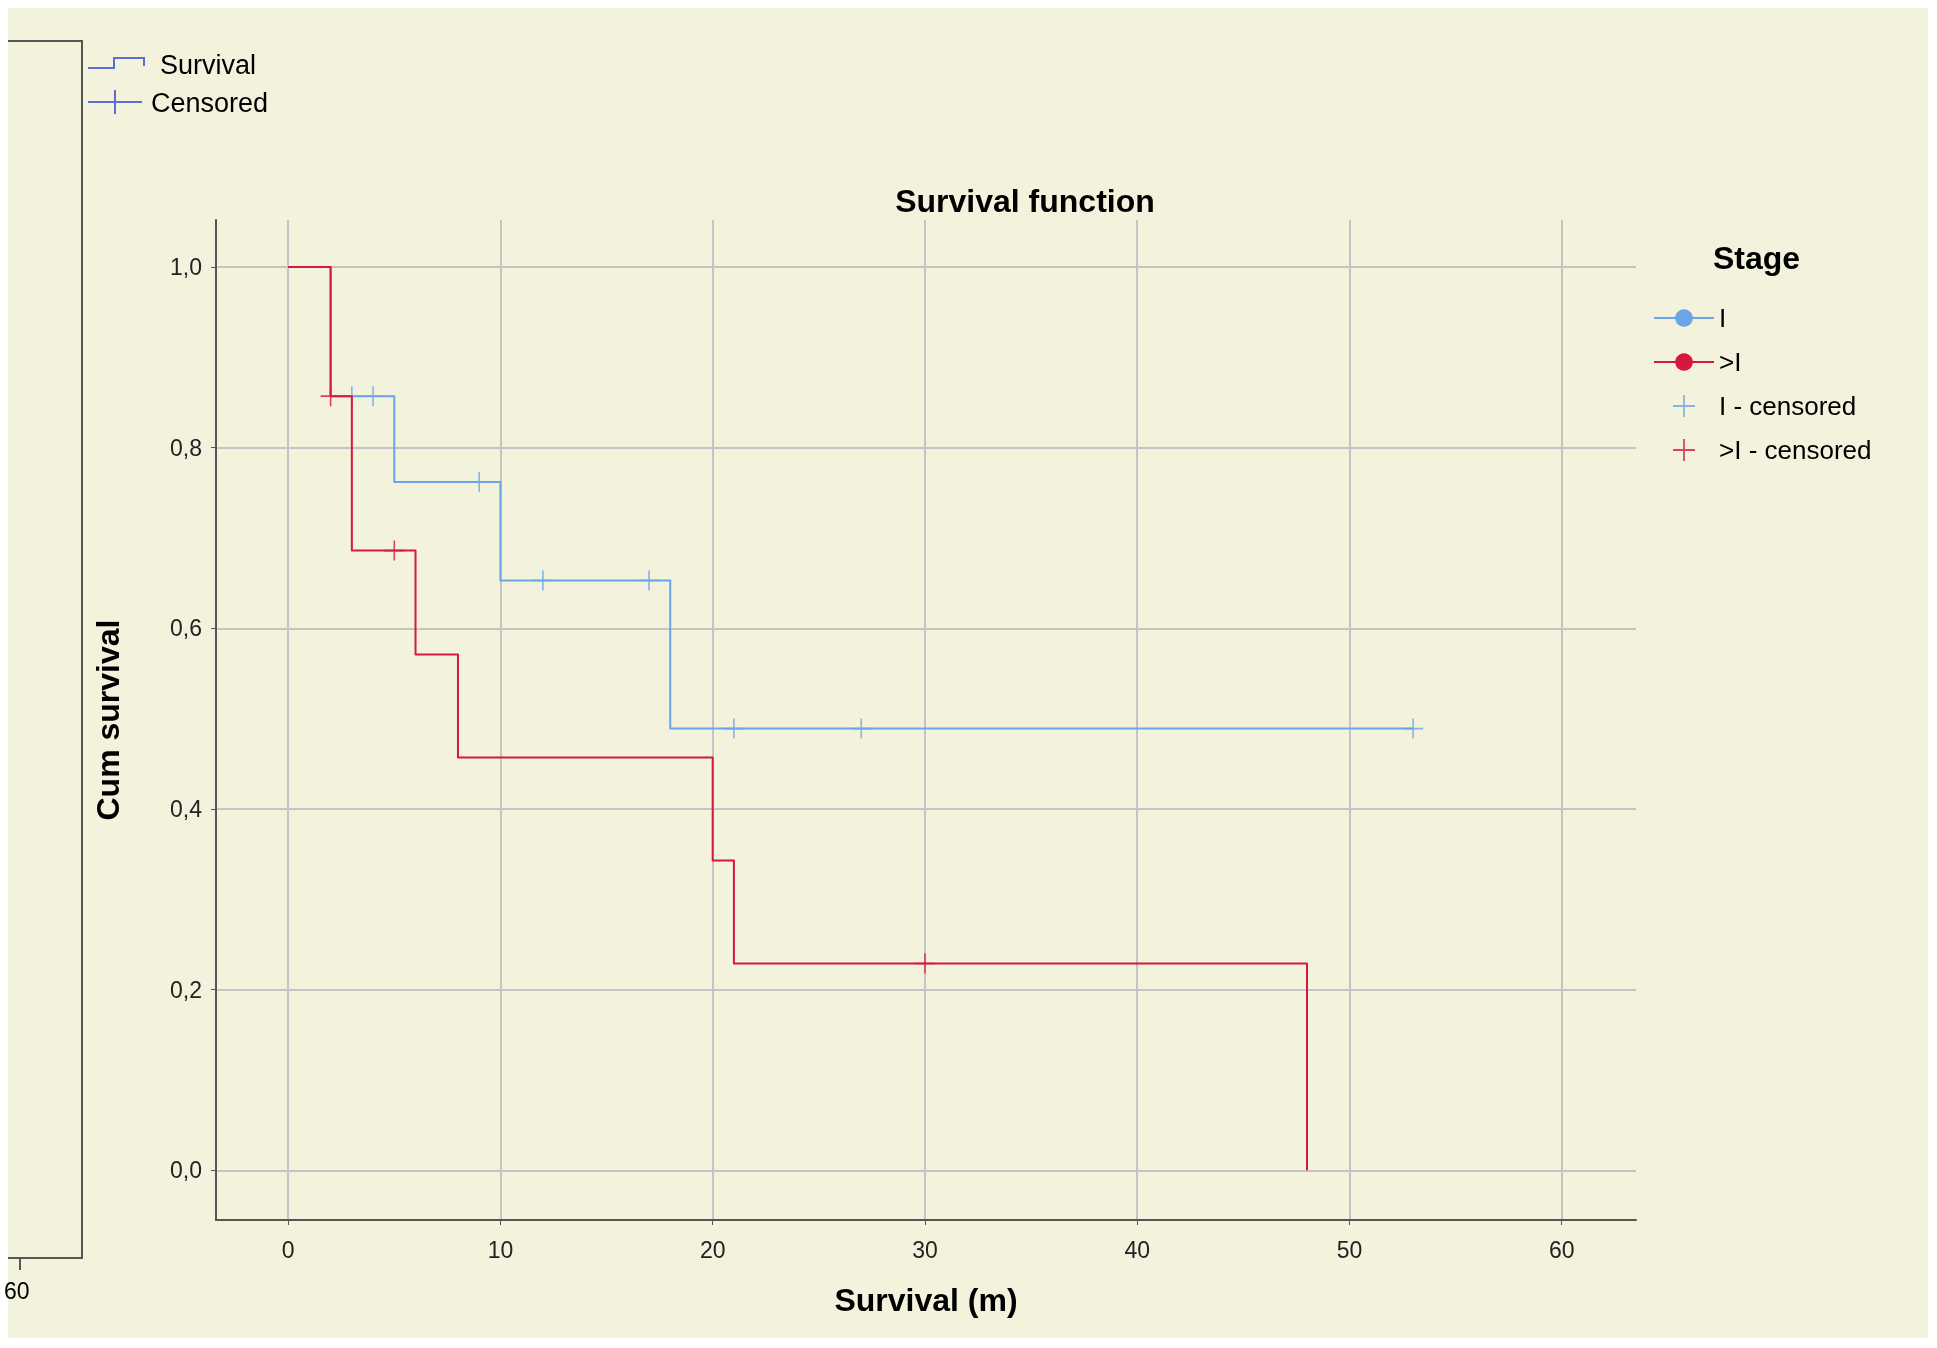 The width and height of the screenshot is (1937, 1348). What do you see at coordinates (1788, 406) in the screenshot?
I see `legend-label: I - censored` at bounding box center [1788, 406].